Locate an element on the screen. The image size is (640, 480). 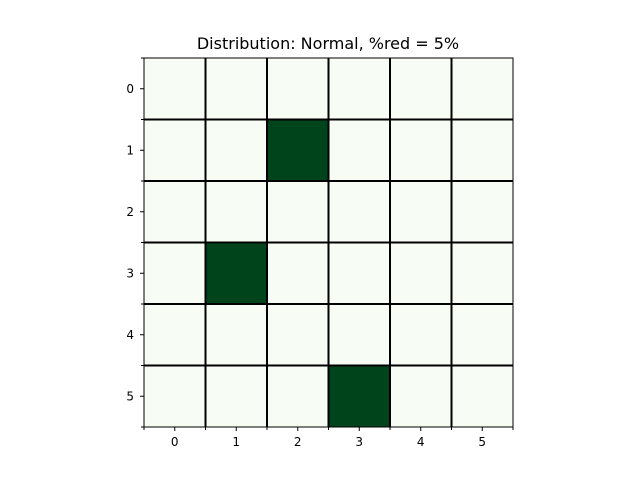
heatmap-cell-r1-c4 is located at coordinates (421, 150).